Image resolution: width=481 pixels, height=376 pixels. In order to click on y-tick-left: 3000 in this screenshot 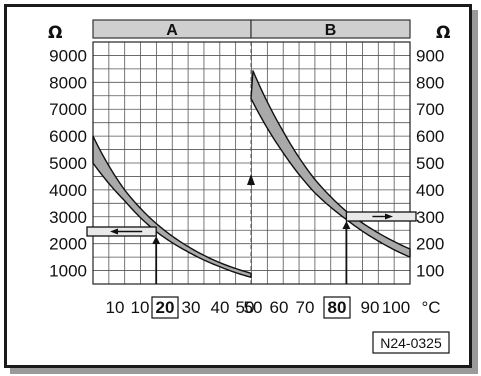, I will do `click(68, 217)`.